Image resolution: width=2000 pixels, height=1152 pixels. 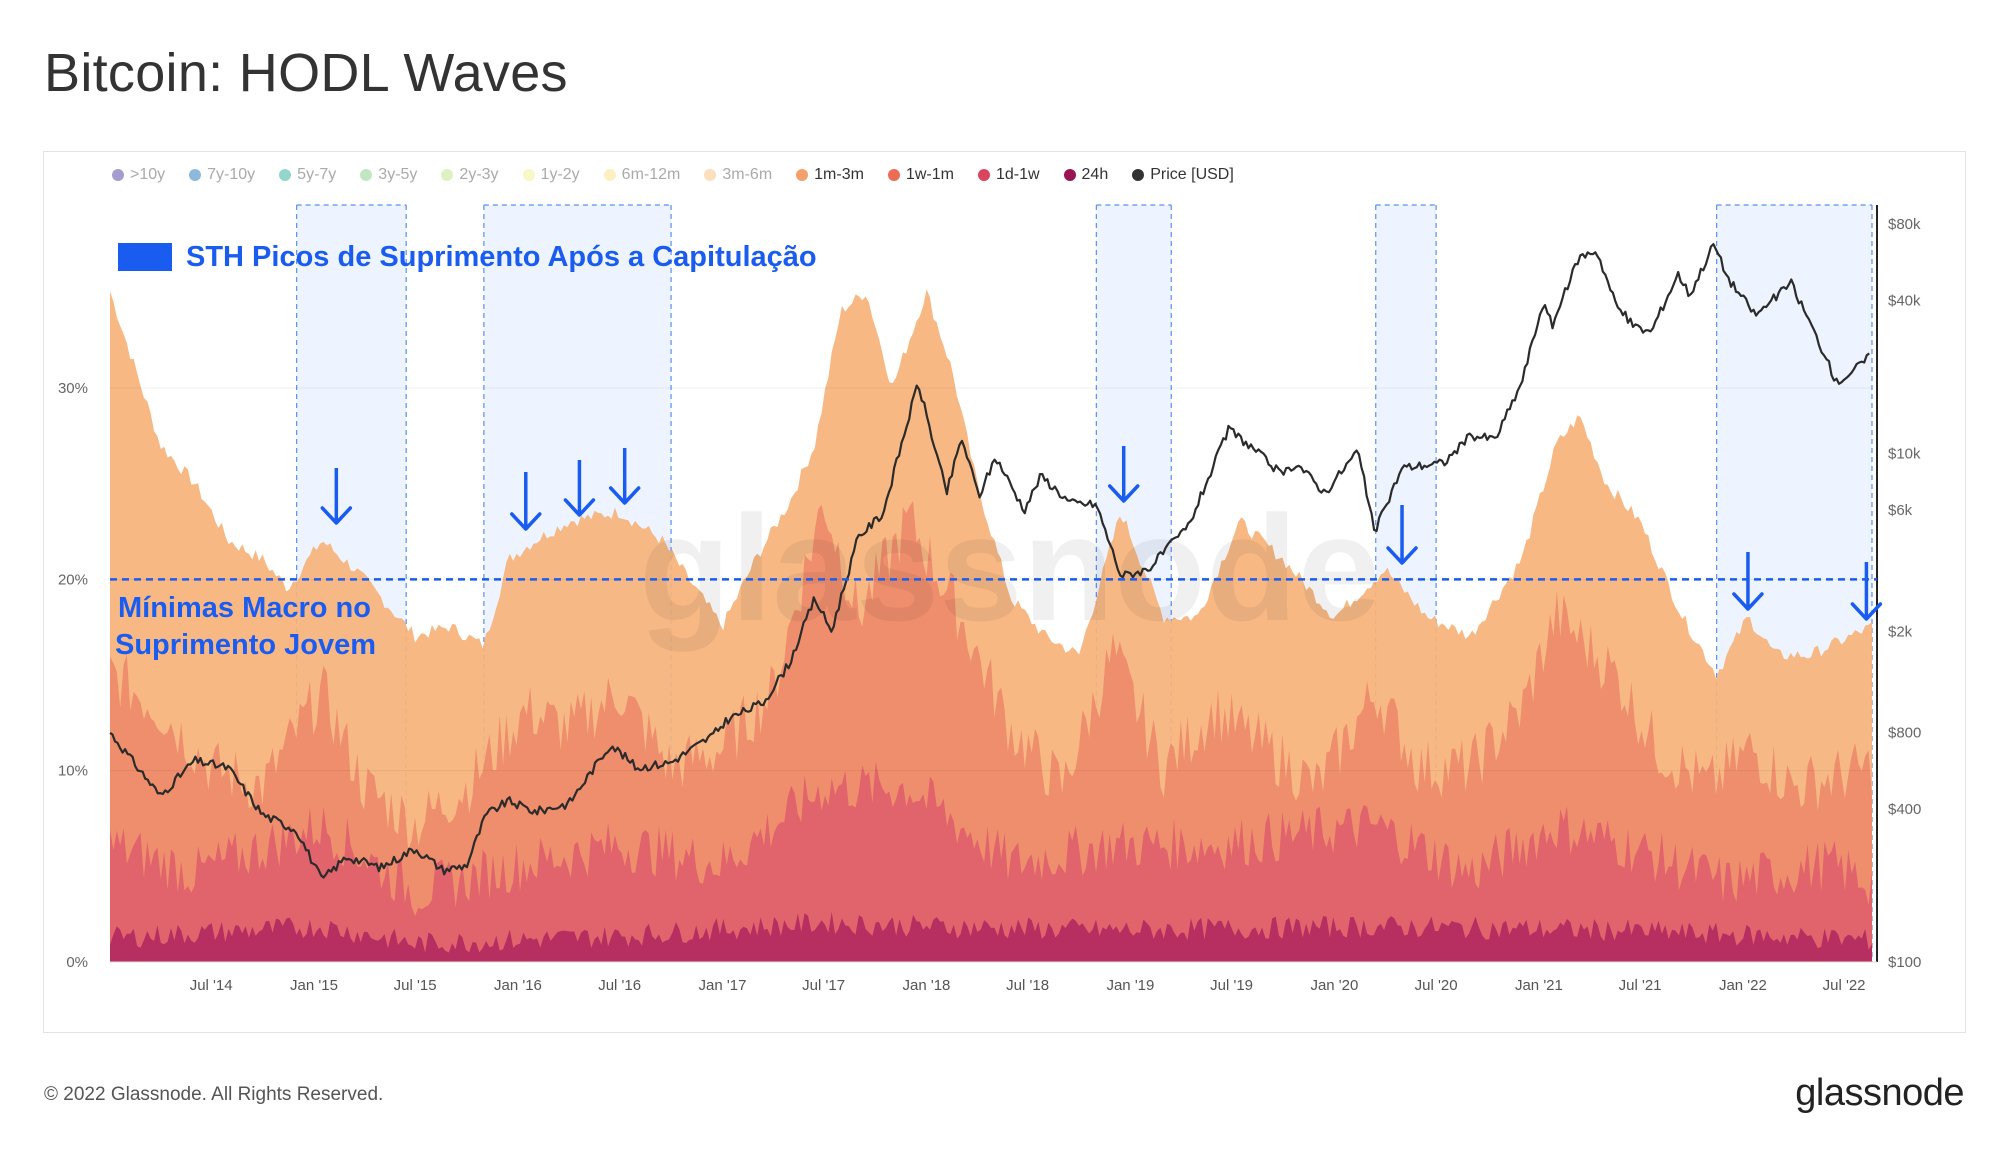 What do you see at coordinates (77, 962) in the screenshot?
I see `y-tick-label: 0%` at bounding box center [77, 962].